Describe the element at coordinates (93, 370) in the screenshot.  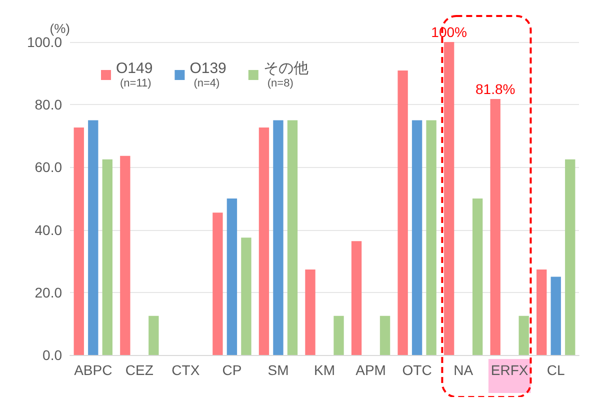
I see `x-tick-label: ABPC` at that location.